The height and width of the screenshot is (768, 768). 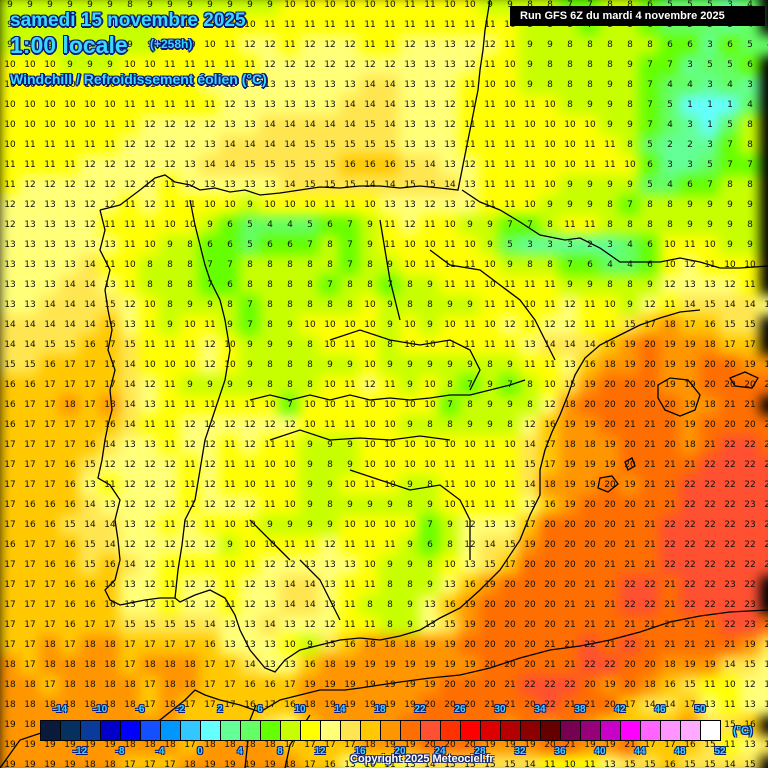 I want to click on scale-label-top: 18, so click(x=380, y=709).